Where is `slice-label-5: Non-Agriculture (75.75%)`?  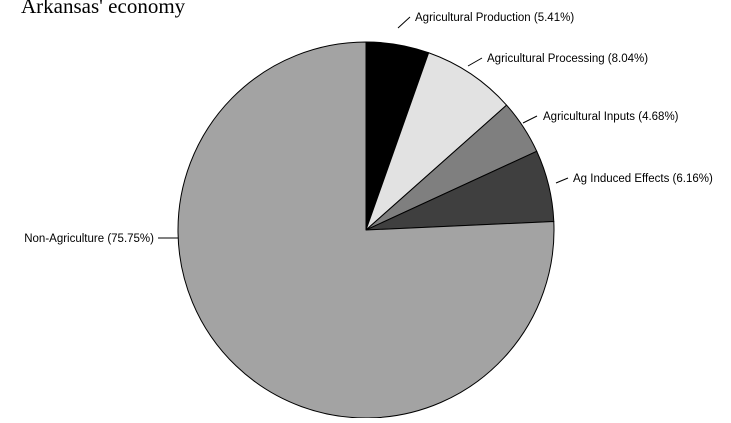 slice-label-5: Non-Agriculture (75.75%) is located at coordinates (89, 239).